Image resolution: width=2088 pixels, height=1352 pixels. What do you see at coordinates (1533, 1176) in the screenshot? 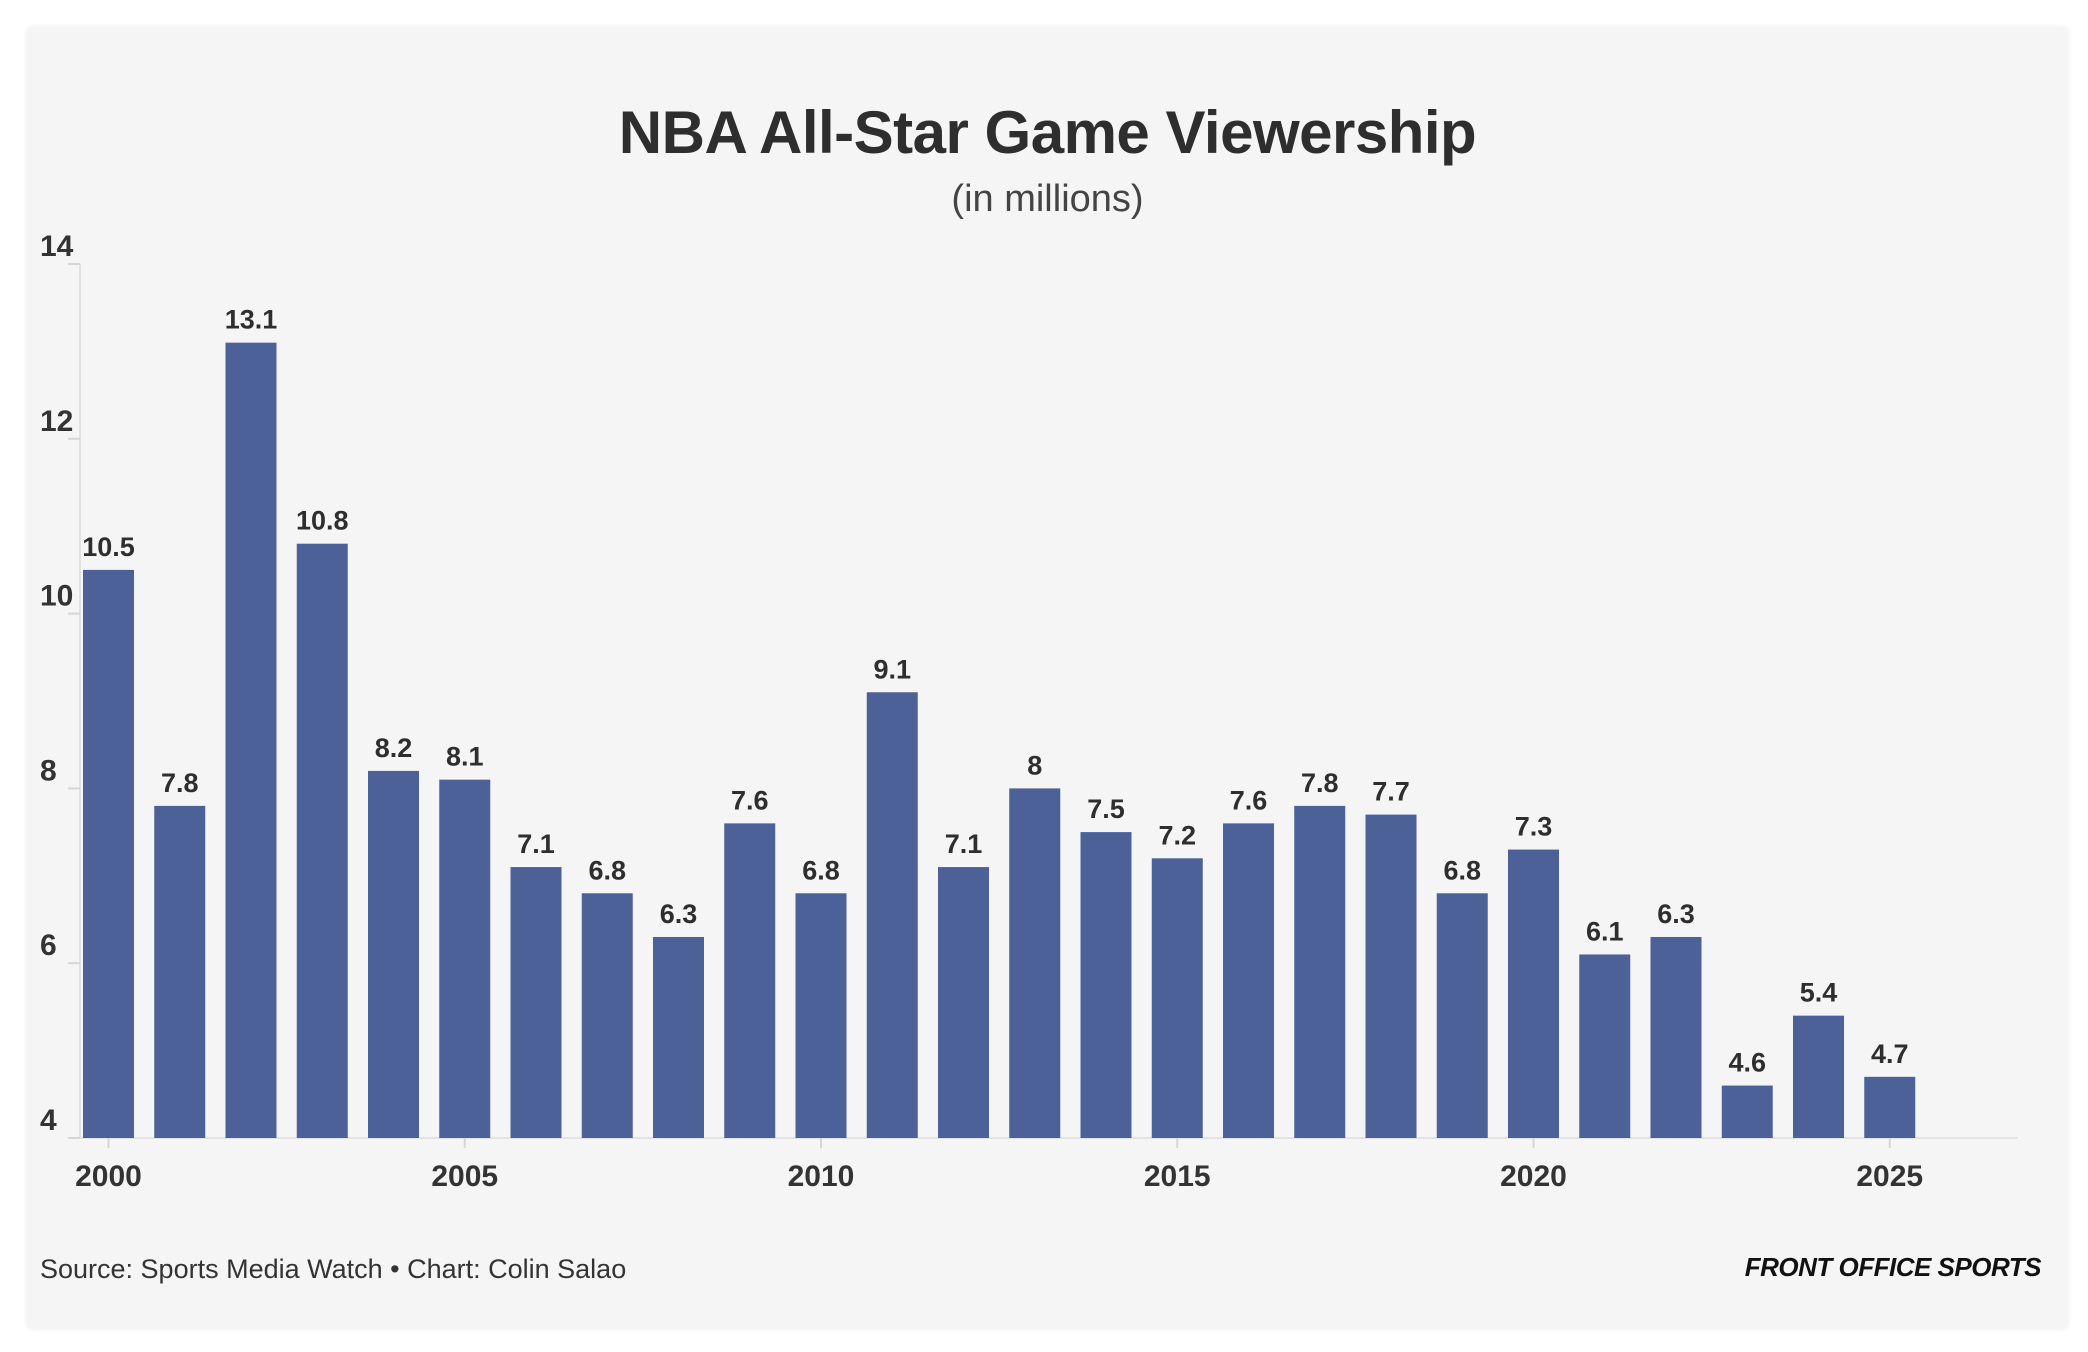
I see `x-tick-label: 2020` at bounding box center [1533, 1176].